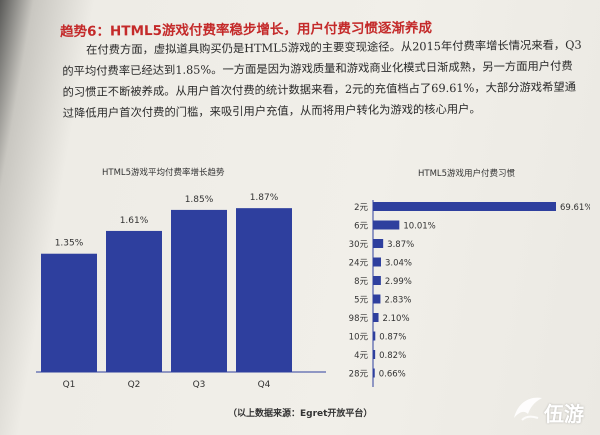  Describe the element at coordinates (397, 301) in the screenshot. I see `right-chart-value-label: 2.83%` at that location.